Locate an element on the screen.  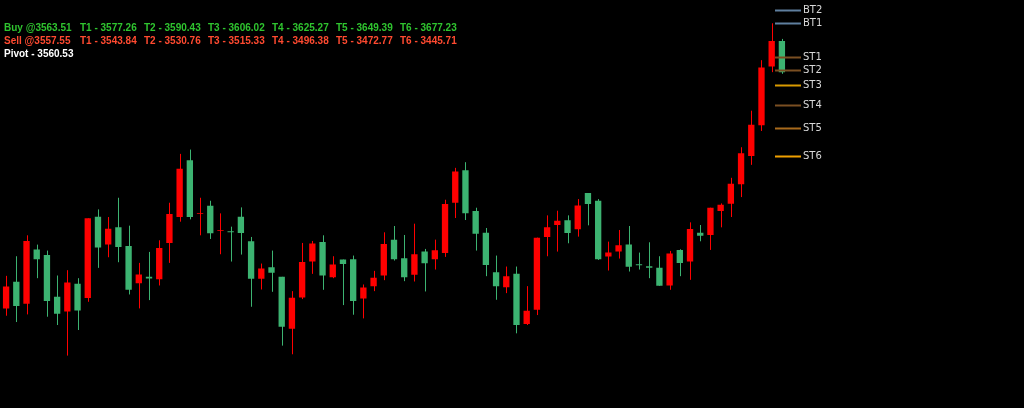
annotation: T5 - 3649.39 is located at coordinates (364, 27).